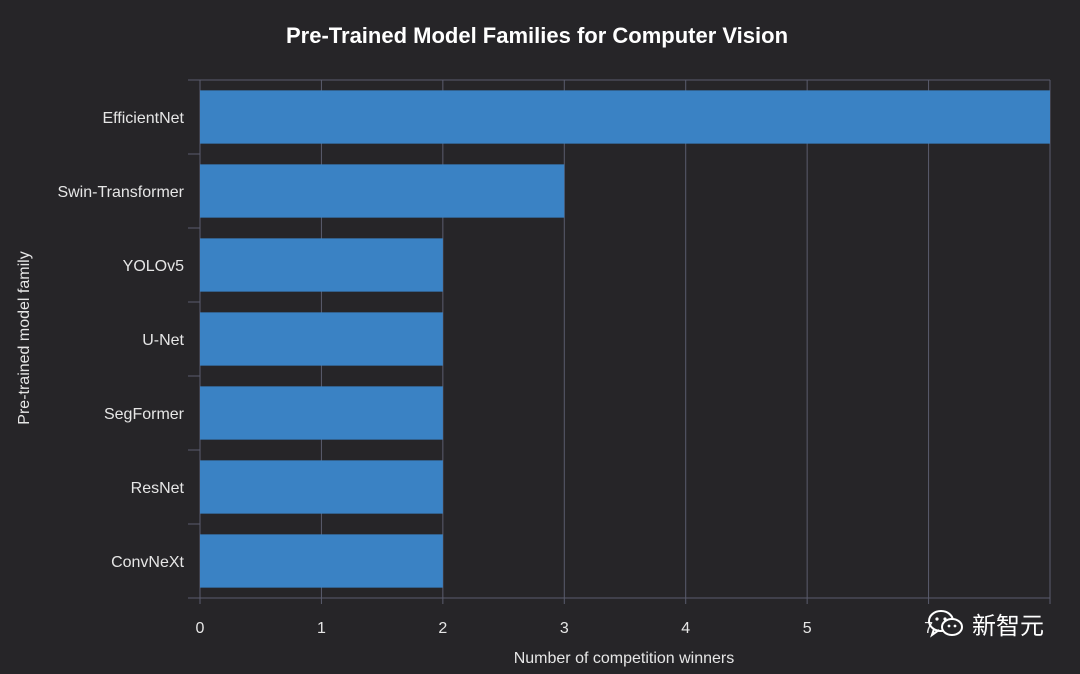 The height and width of the screenshot is (674, 1080). Describe the element at coordinates (153, 266) in the screenshot. I see `y-tick-label: YOLOv5` at that location.